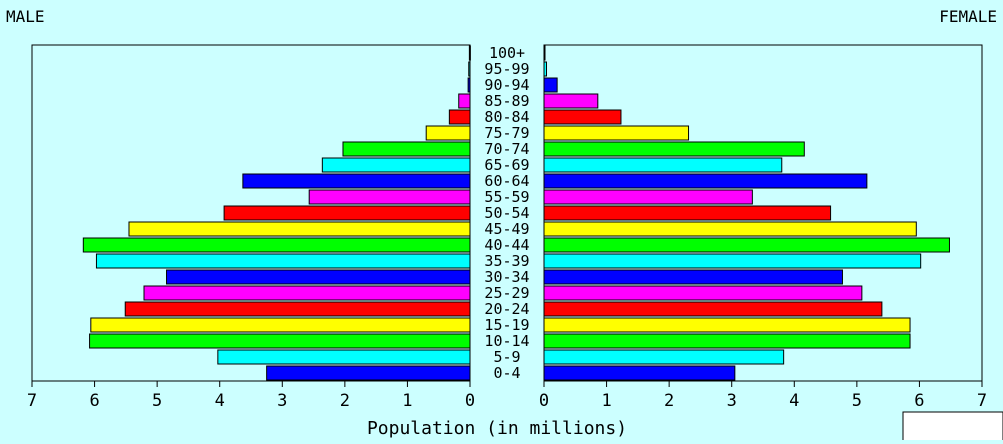  What do you see at coordinates (282, 401) in the screenshot?
I see `left-tick-label-3: 3` at bounding box center [282, 401].